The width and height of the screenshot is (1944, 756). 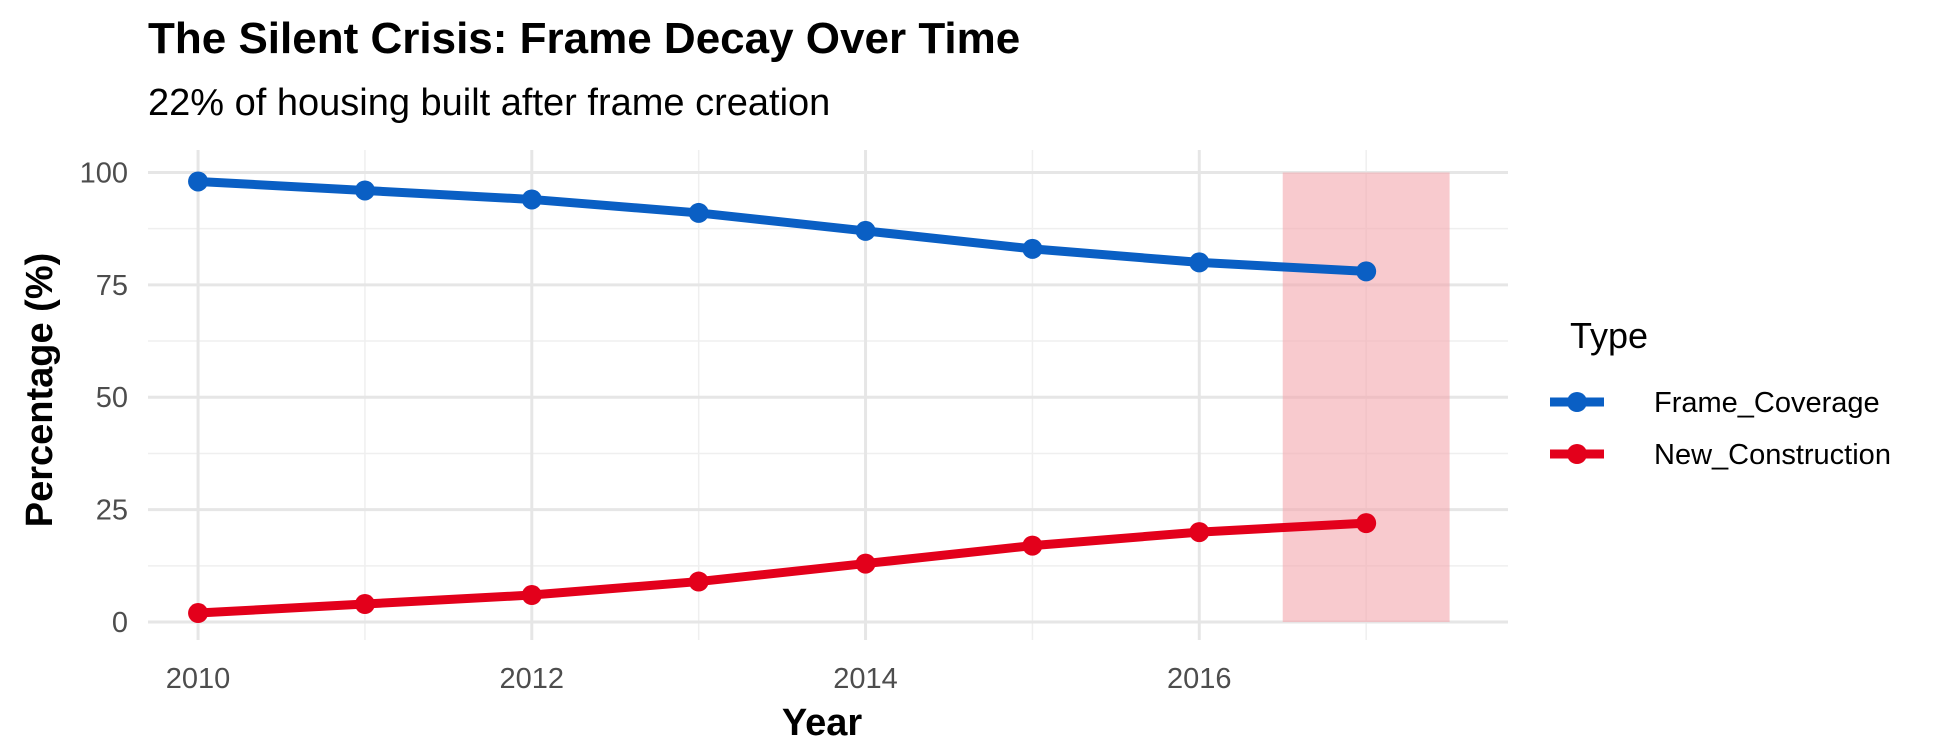 I want to click on legend-swatch-point-frame-coverage, so click(x=1577, y=402).